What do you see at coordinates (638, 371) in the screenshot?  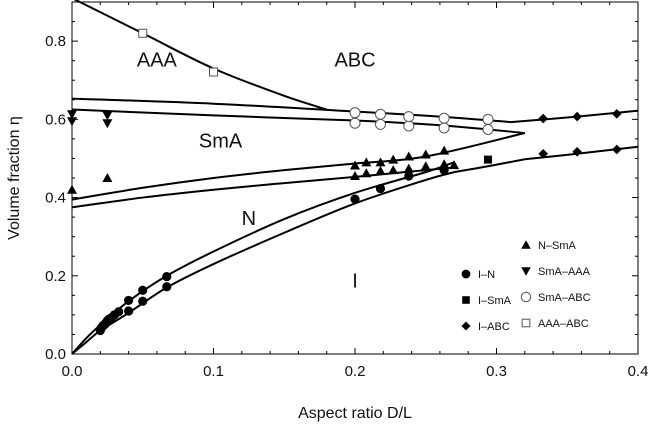 I see `x-tick-label: 0.4` at bounding box center [638, 371].